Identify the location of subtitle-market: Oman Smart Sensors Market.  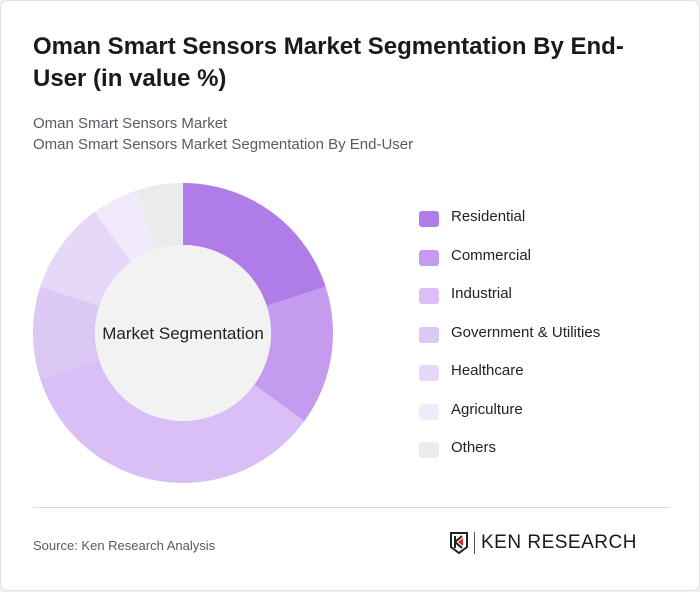
(130, 123).